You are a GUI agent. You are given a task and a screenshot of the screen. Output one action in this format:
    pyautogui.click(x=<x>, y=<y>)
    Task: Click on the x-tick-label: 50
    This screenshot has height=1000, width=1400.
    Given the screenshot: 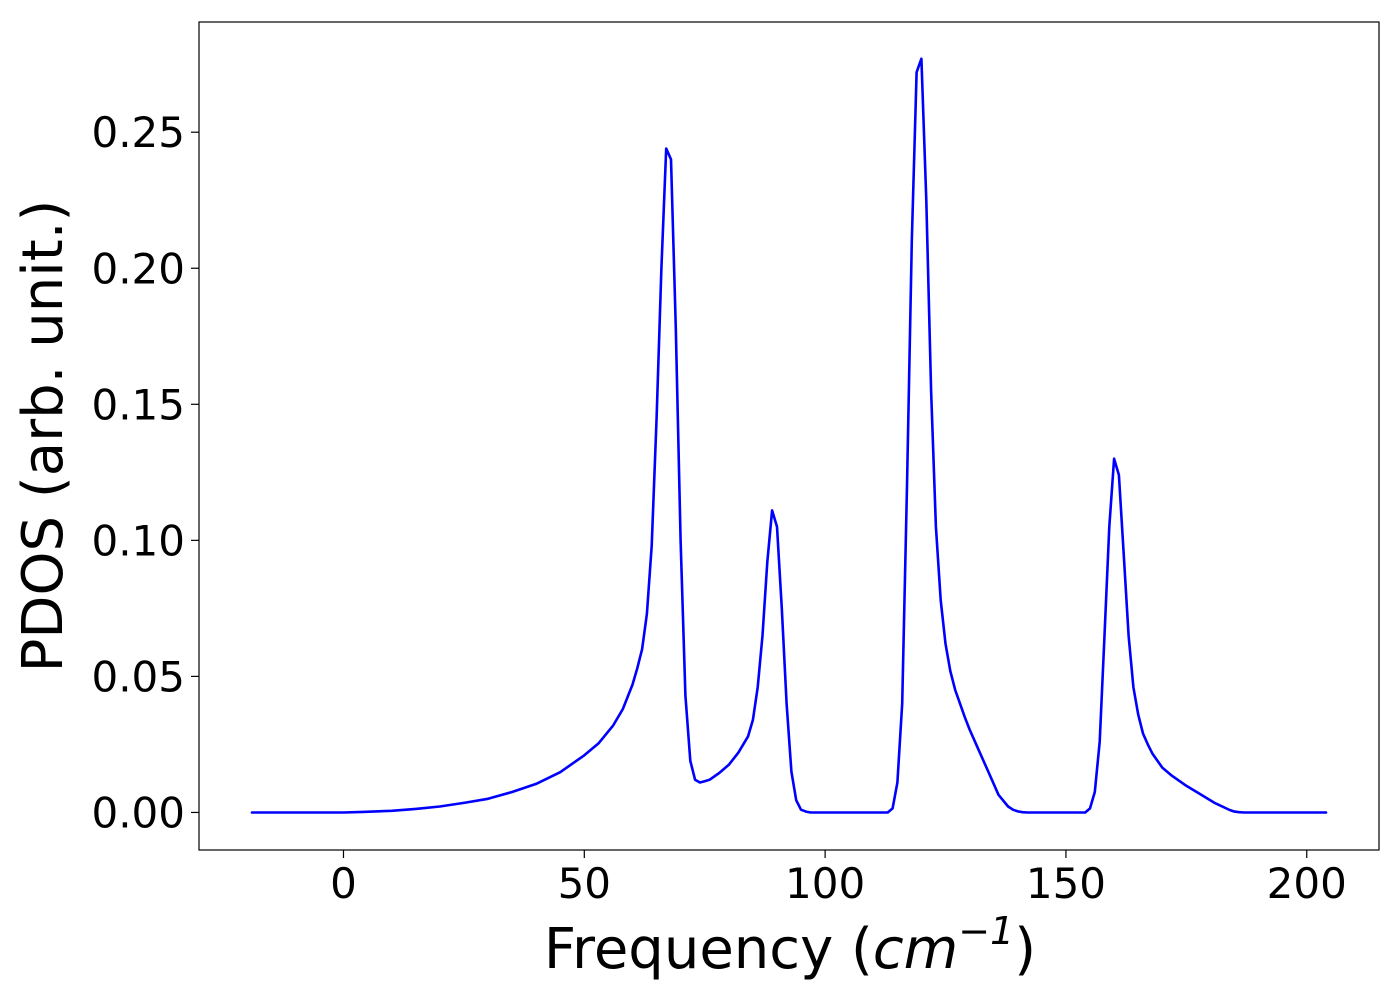 What is the action you would take?
    pyautogui.click(x=584, y=883)
    